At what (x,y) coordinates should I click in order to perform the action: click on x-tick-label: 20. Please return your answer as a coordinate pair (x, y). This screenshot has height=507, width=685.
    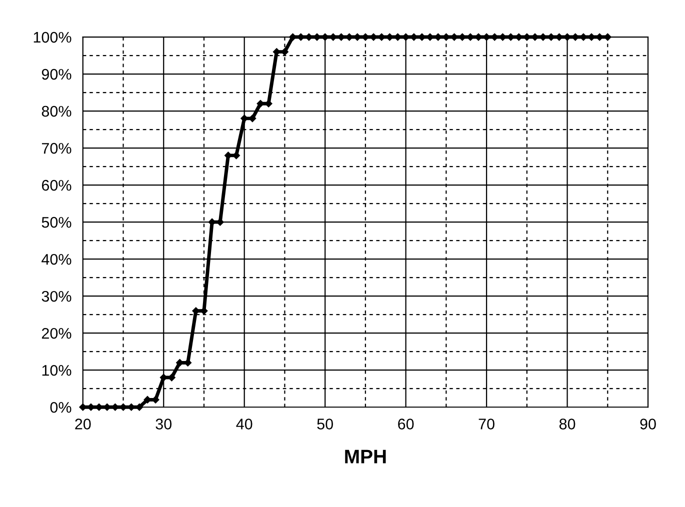
    Looking at the image, I should click on (83, 424).